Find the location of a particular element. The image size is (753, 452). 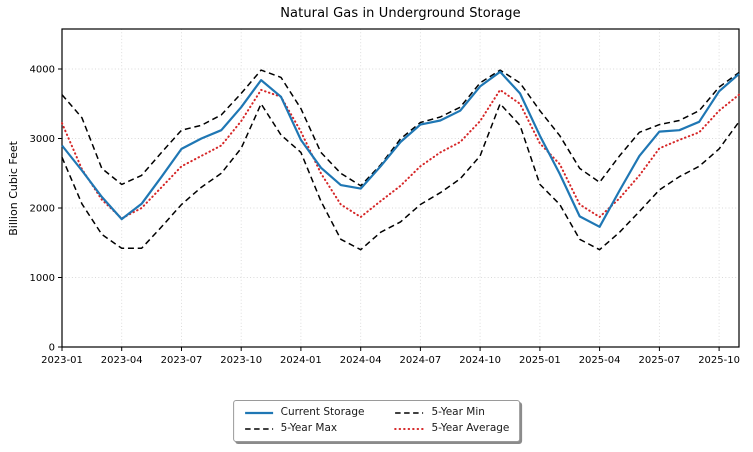

x-axis-tick-label: 2025-01 is located at coordinates (540, 360).